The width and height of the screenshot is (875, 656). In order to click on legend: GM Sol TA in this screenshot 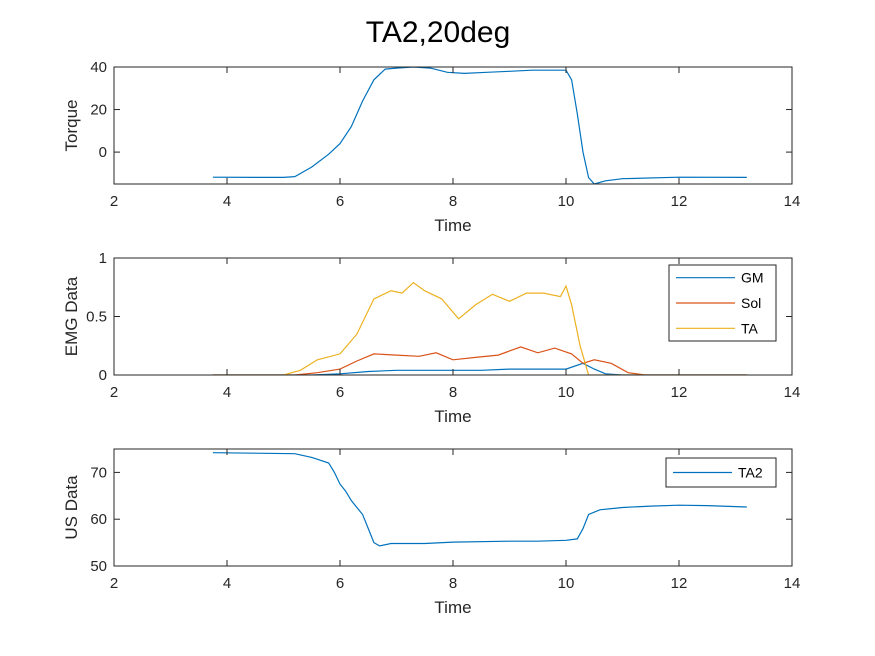, I will do `click(722, 303)`.